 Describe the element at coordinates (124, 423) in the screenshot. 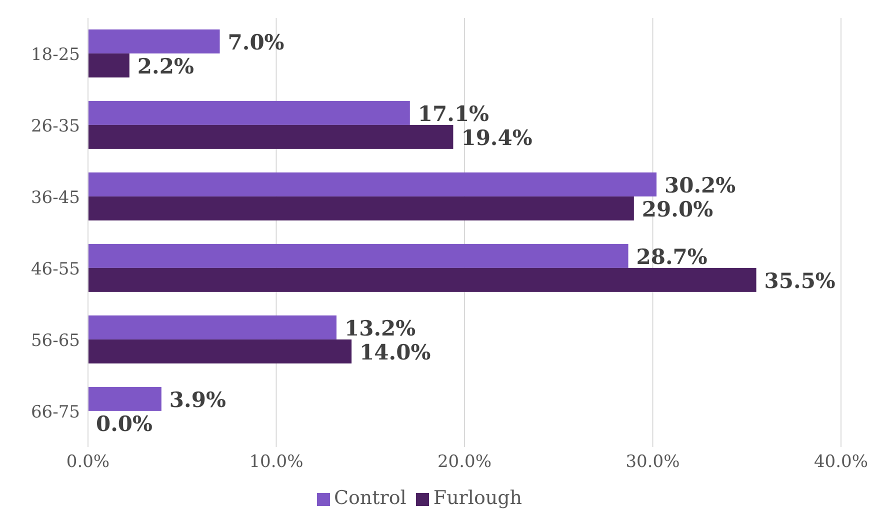

I see `data-label: 0.0%` at that location.